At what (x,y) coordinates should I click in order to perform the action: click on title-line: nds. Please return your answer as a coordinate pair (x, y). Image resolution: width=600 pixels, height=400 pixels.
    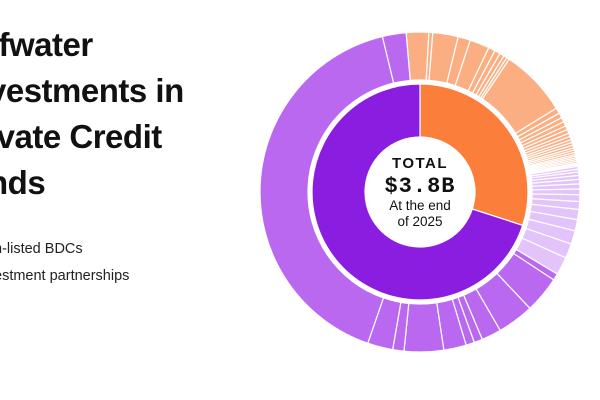
    Looking at the image, I should click on (23, 182).